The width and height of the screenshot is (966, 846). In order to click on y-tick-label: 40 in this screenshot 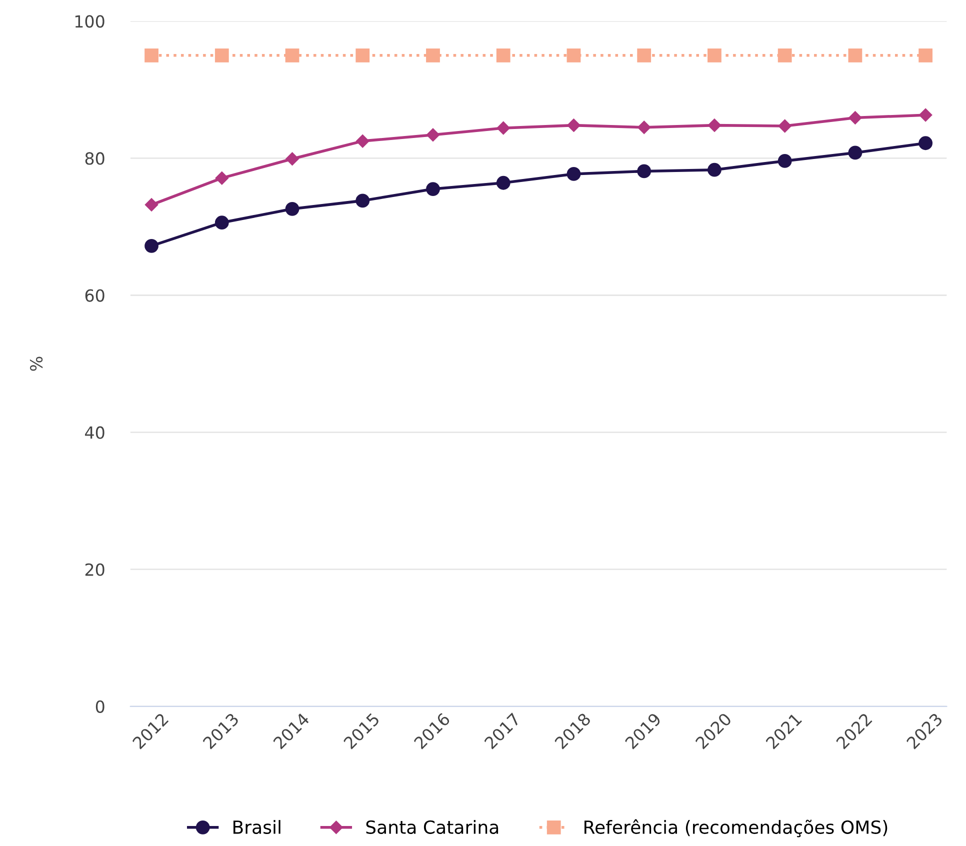, I will do `click(94, 432)`.